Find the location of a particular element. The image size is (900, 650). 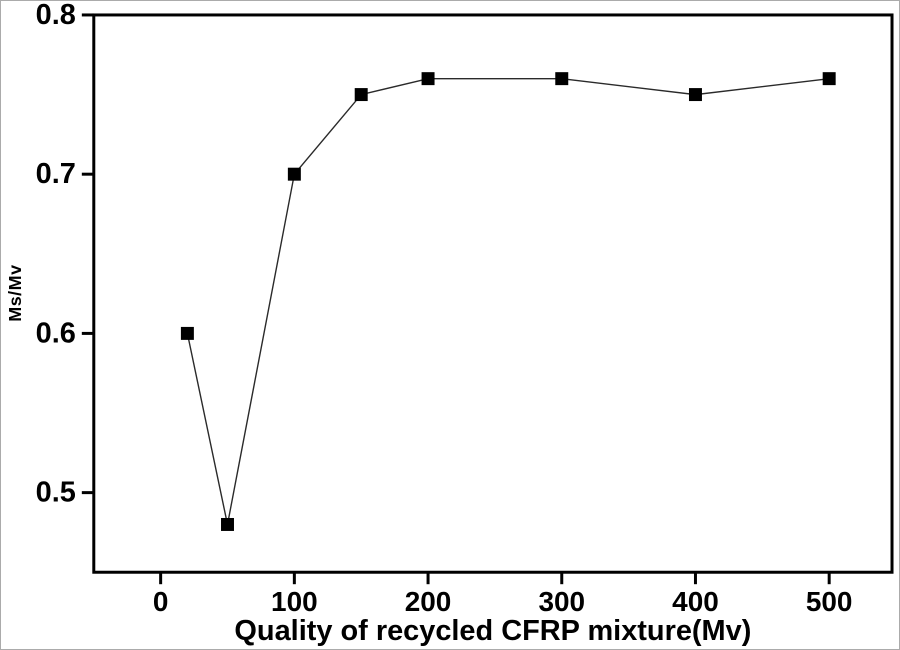

x-tick-label: 0 is located at coordinates (161, 601).